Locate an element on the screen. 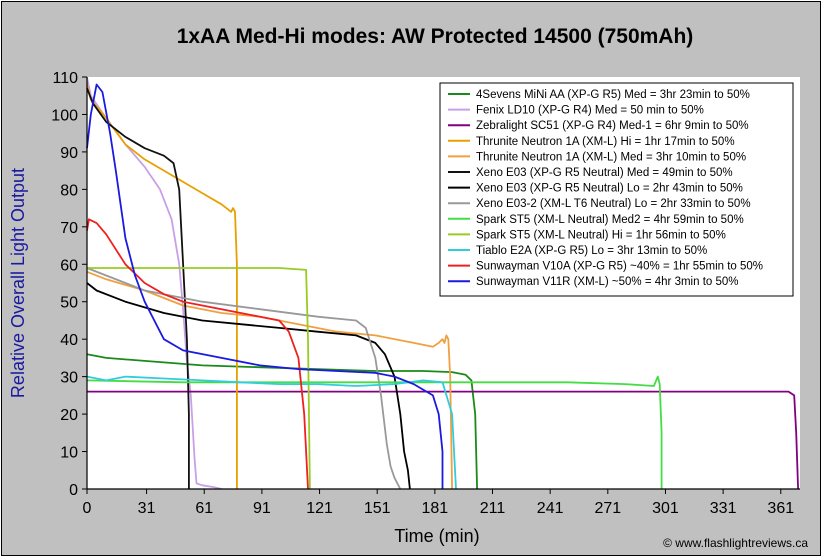  x-tick-label: 181 is located at coordinates (435, 508).